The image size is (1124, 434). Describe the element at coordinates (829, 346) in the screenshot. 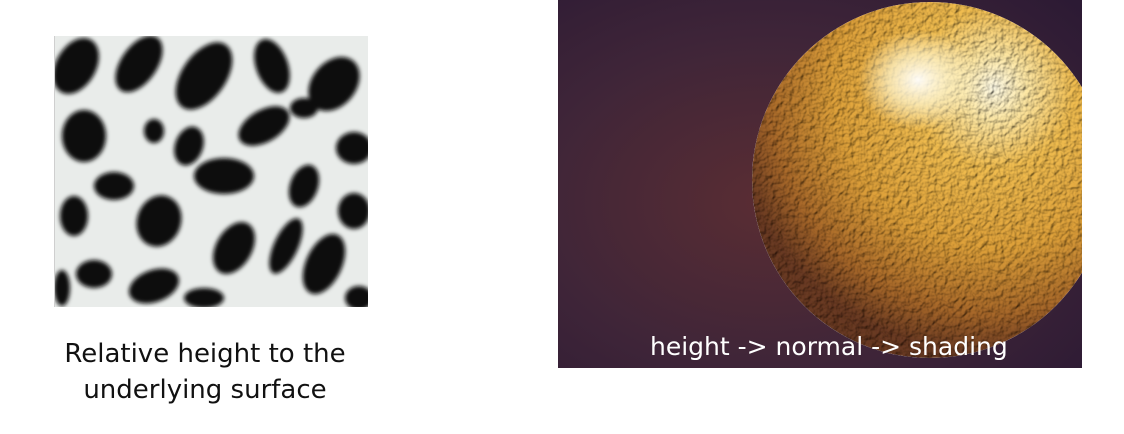

I see `shaded-sphere-caption: height -> normal -> shading` at that location.